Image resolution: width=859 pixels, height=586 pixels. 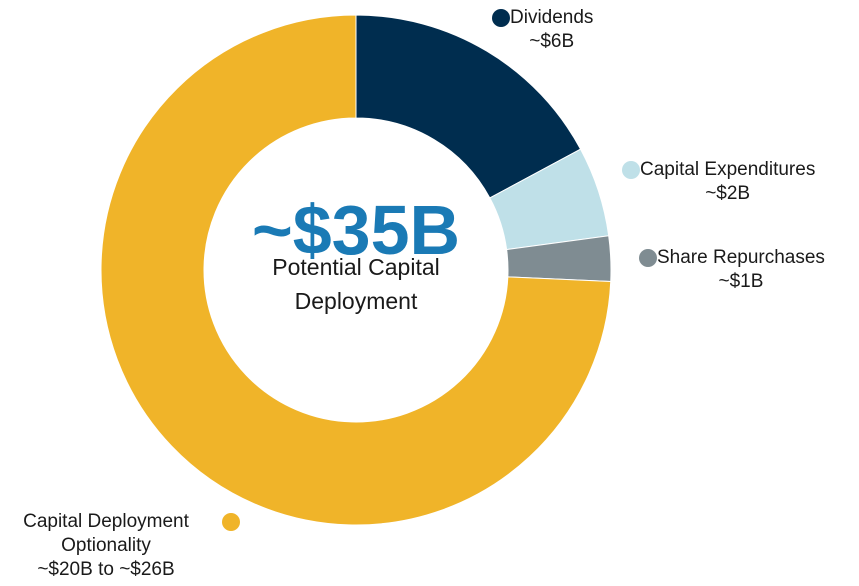 What do you see at coordinates (356, 284) in the screenshot?
I see `center-sublabel: Potential Capital Deployment` at bounding box center [356, 284].